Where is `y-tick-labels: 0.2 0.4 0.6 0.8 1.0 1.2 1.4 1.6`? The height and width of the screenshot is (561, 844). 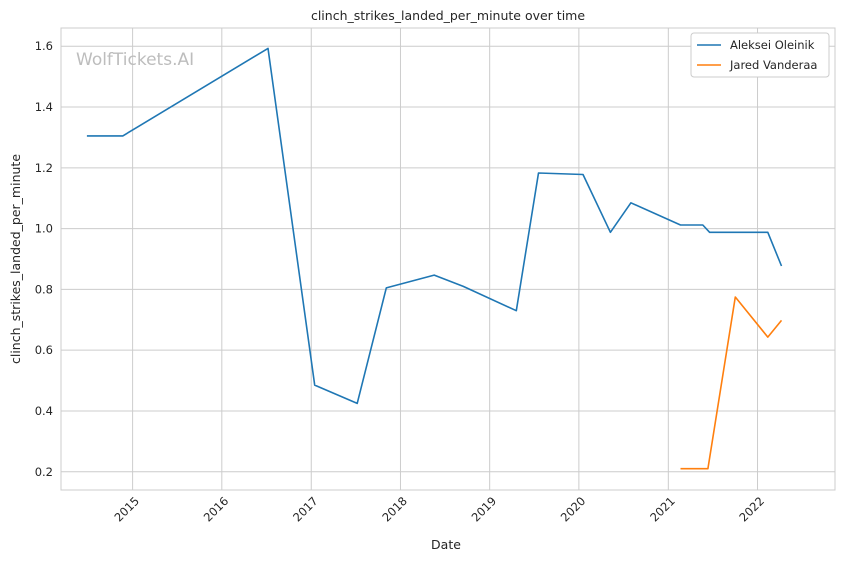 y-tick-labels: 0.2 0.4 0.6 0.8 1.0 1.2 1.4 1.6 is located at coordinates (44, 259).